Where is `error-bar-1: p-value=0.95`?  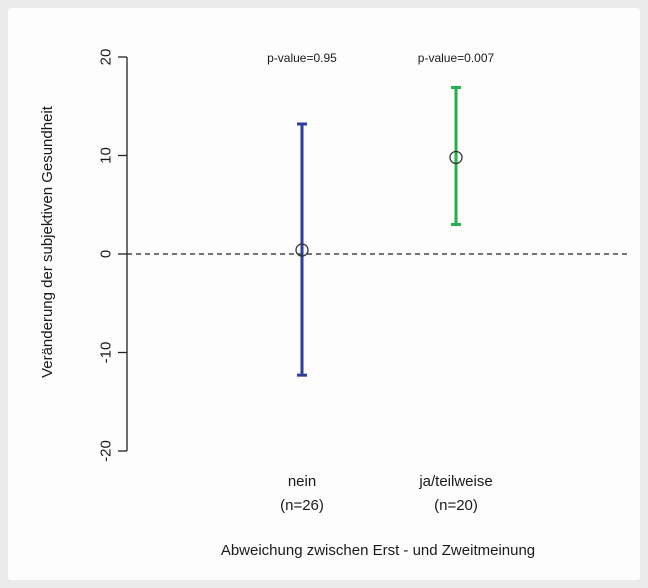
error-bar-1: p-value=0.95 is located at coordinates (302, 214).